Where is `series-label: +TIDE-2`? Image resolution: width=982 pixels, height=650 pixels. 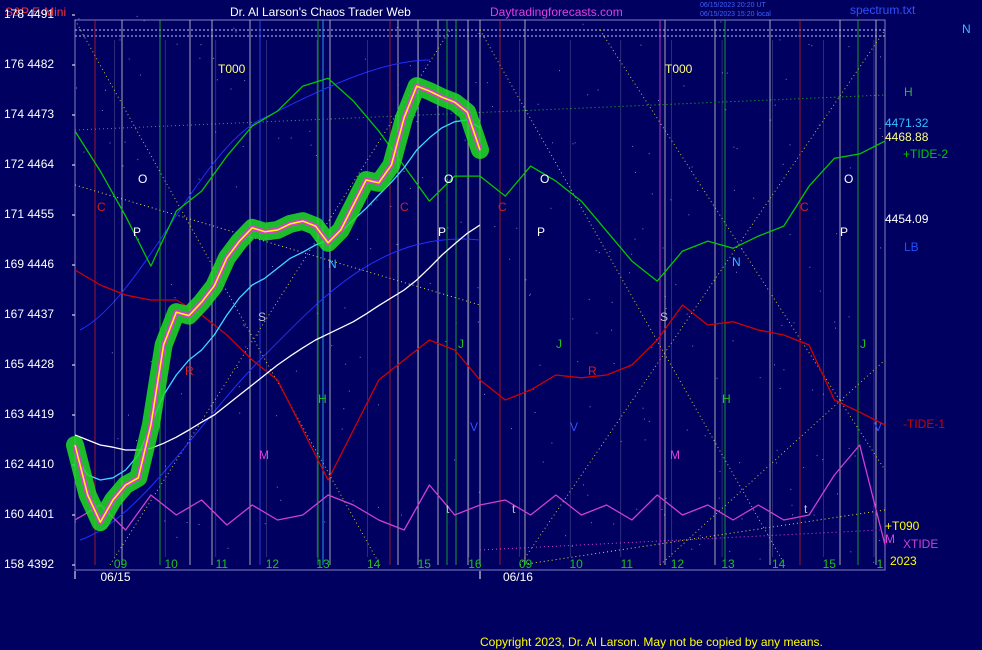
series-label: +TIDE-2 is located at coordinates (925, 154).